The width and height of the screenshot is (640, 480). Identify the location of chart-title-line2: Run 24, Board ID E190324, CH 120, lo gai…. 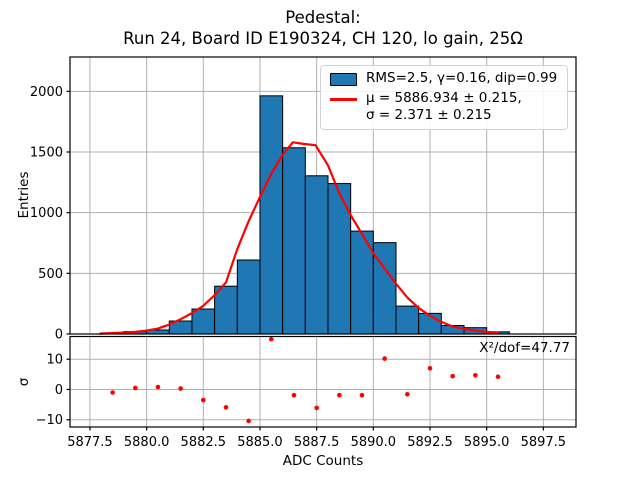
(323, 38).